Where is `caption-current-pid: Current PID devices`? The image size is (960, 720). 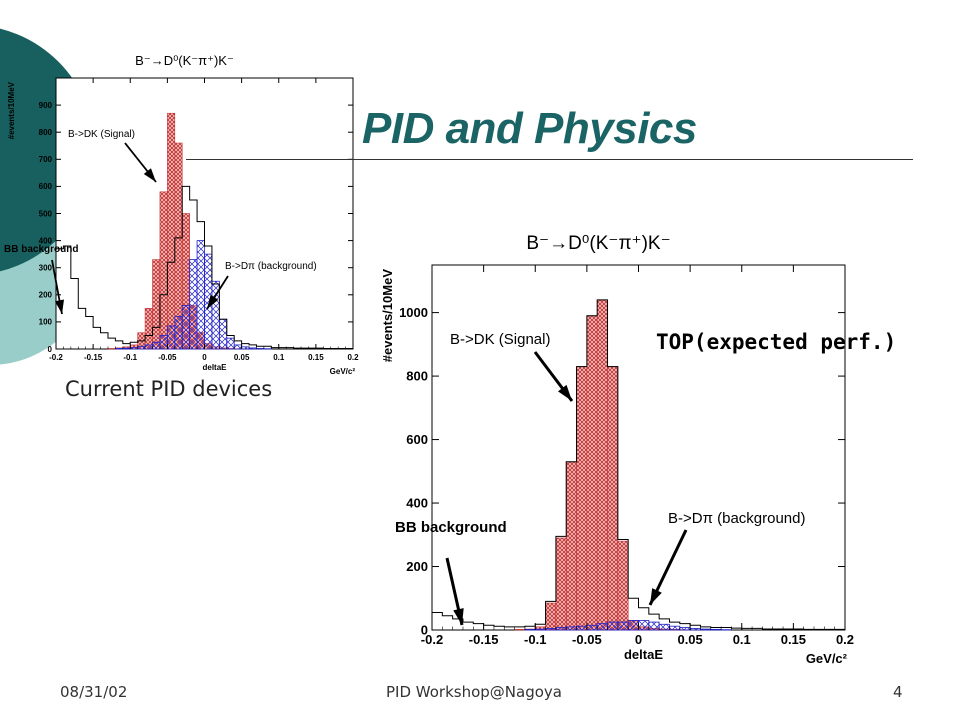 caption-current-pid: Current PID devices is located at coordinates (169, 389).